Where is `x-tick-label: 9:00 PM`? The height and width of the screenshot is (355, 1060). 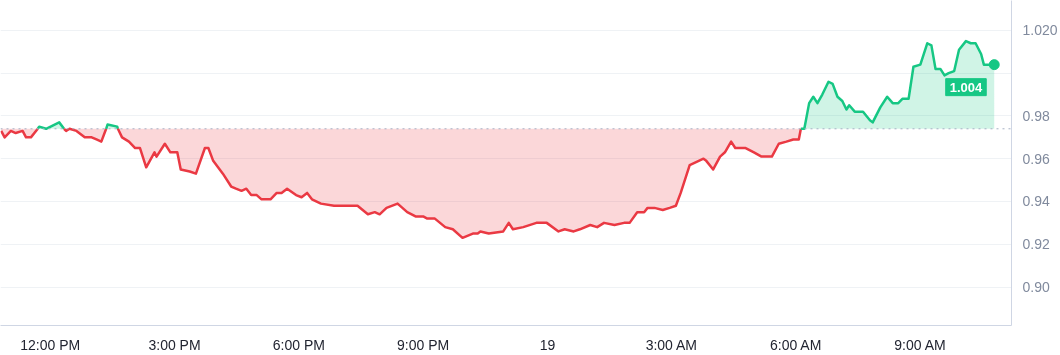
x-tick-label: 9:00 PM is located at coordinates (423, 344).